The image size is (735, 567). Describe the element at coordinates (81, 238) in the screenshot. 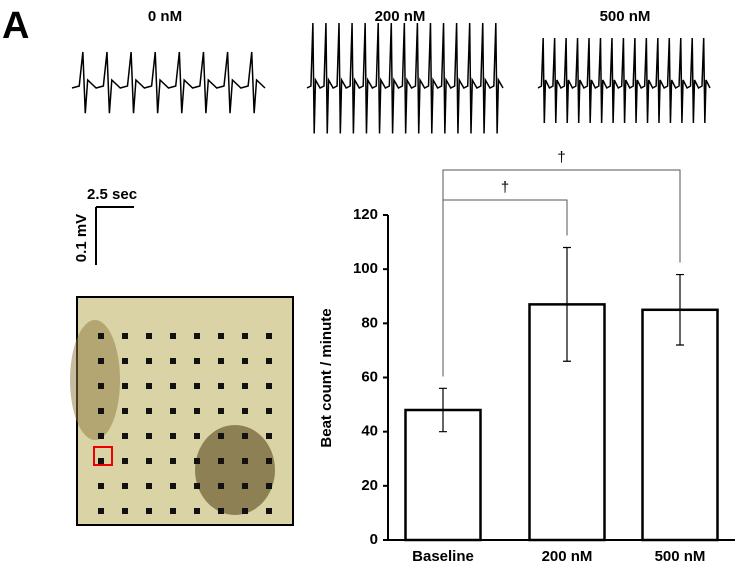

I see `scale-voltage: 0.1 mV` at that location.